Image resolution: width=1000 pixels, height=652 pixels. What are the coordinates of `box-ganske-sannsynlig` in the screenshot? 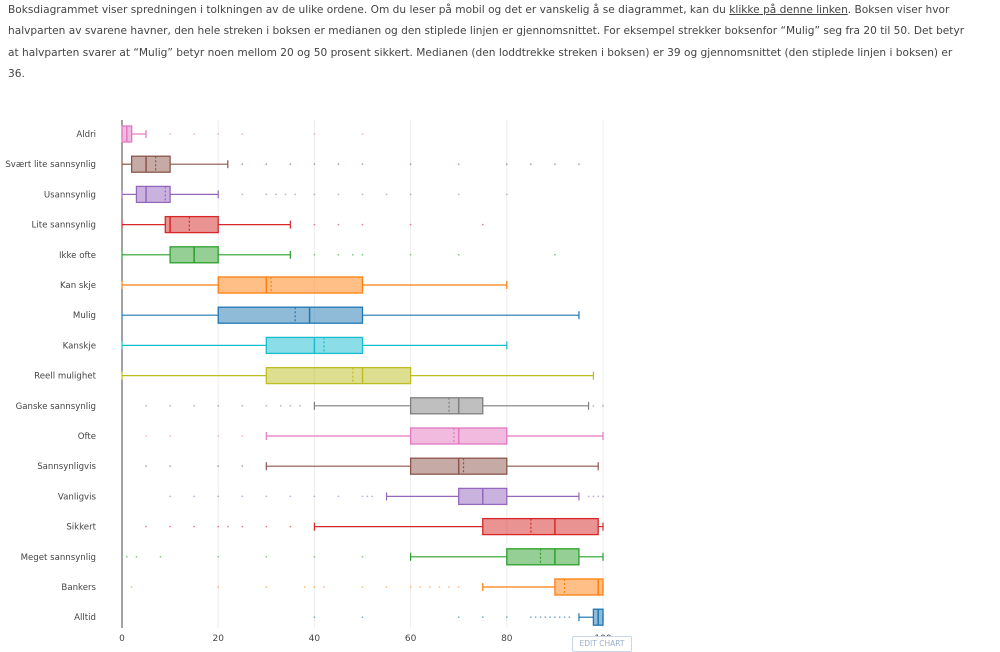 It's located at (446, 406).